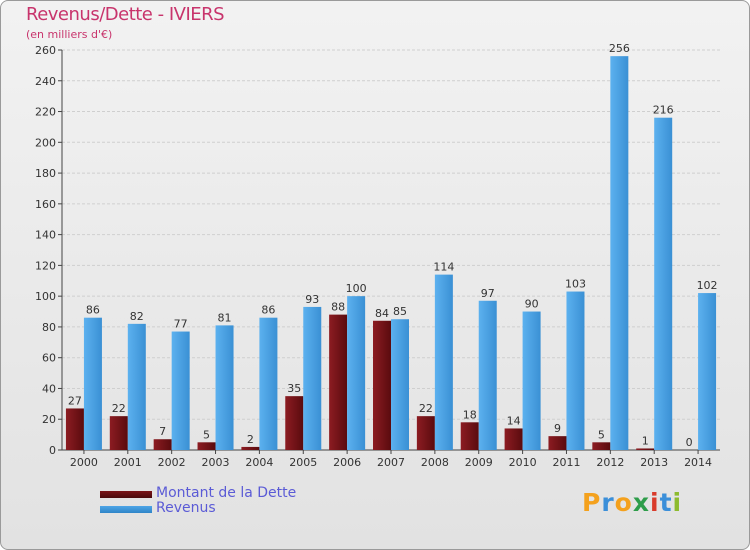  What do you see at coordinates (663, 110) in the screenshot?
I see `data-label-revenue: 216` at bounding box center [663, 110].